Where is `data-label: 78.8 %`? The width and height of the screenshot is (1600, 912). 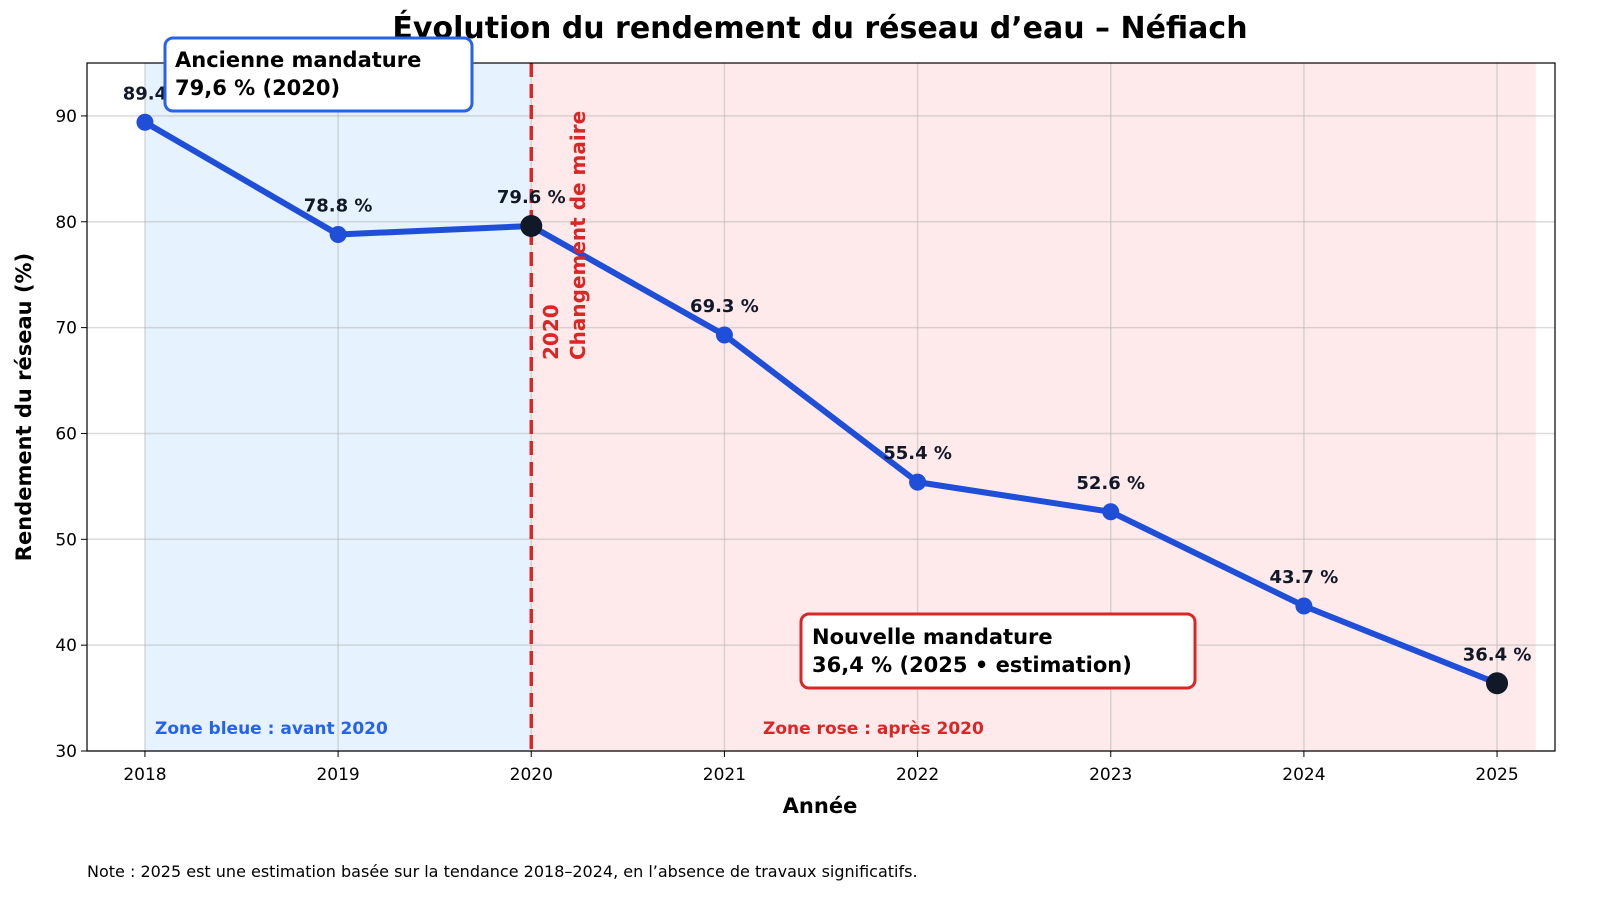 data-label: 78.8 % is located at coordinates (338, 205).